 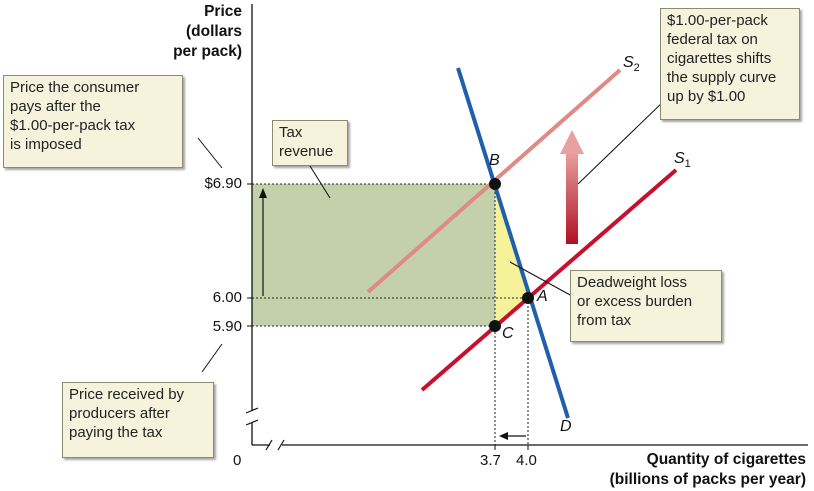 What do you see at coordinates (207, 31) in the screenshot?
I see `y-axis-title: Price (dollars per pack)` at bounding box center [207, 31].